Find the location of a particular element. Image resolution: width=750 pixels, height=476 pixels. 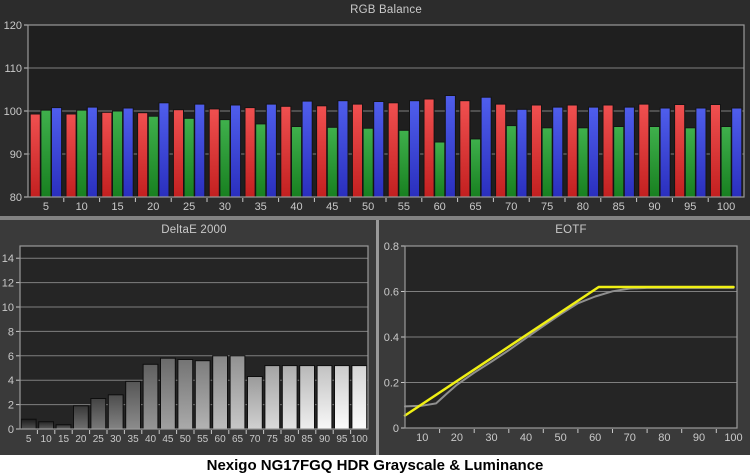

y-tick-label: 2 is located at coordinates (11, 406).